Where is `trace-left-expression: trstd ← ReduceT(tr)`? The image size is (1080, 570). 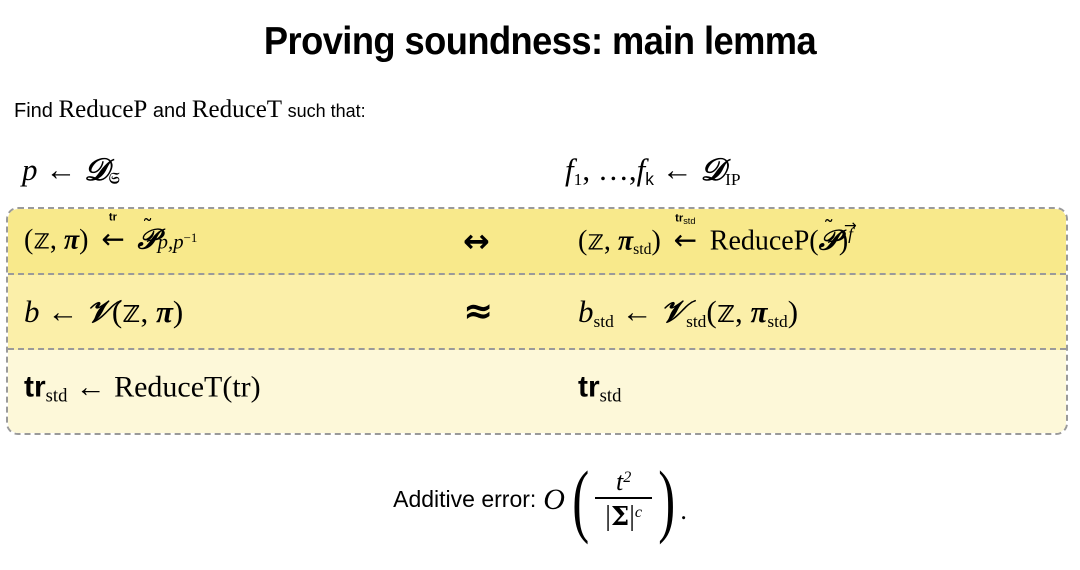 trace-left-expression: trstd ← ReduceT(tr) is located at coordinates (142, 391).